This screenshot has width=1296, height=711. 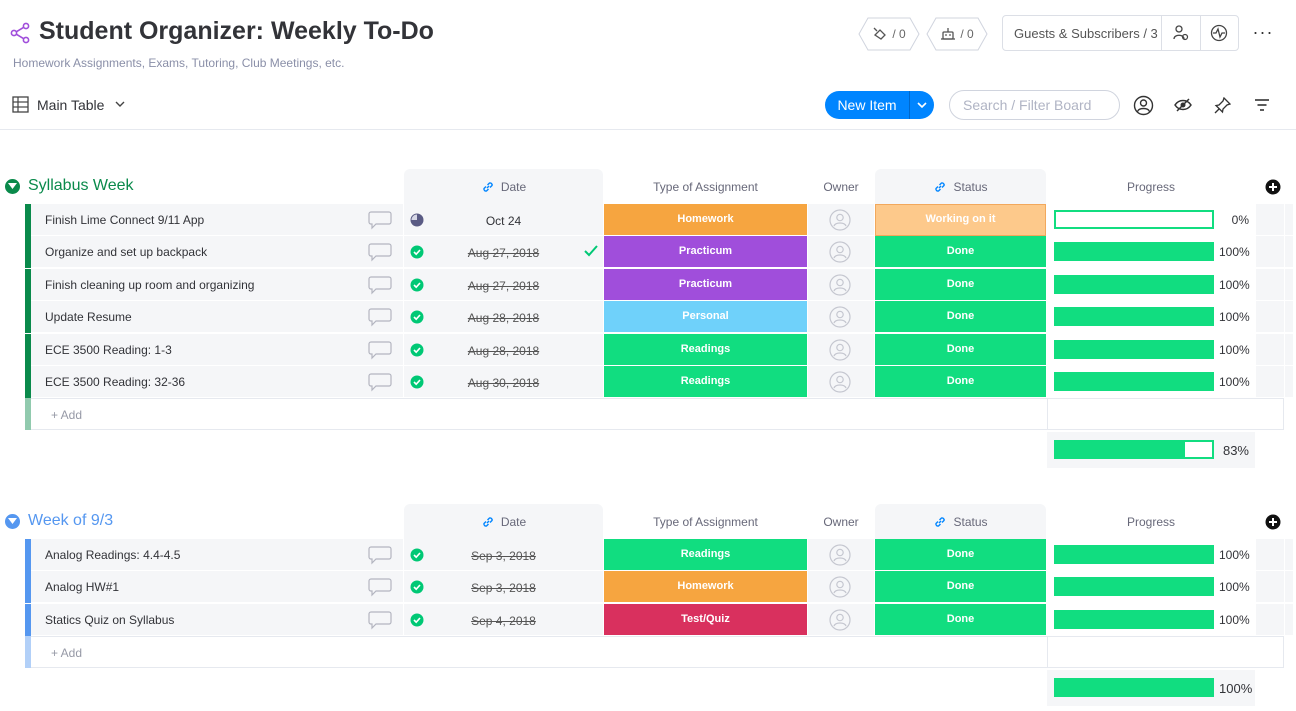 What do you see at coordinates (217, 587) in the screenshot?
I see `item-name-cell: Analog HW#1` at bounding box center [217, 587].